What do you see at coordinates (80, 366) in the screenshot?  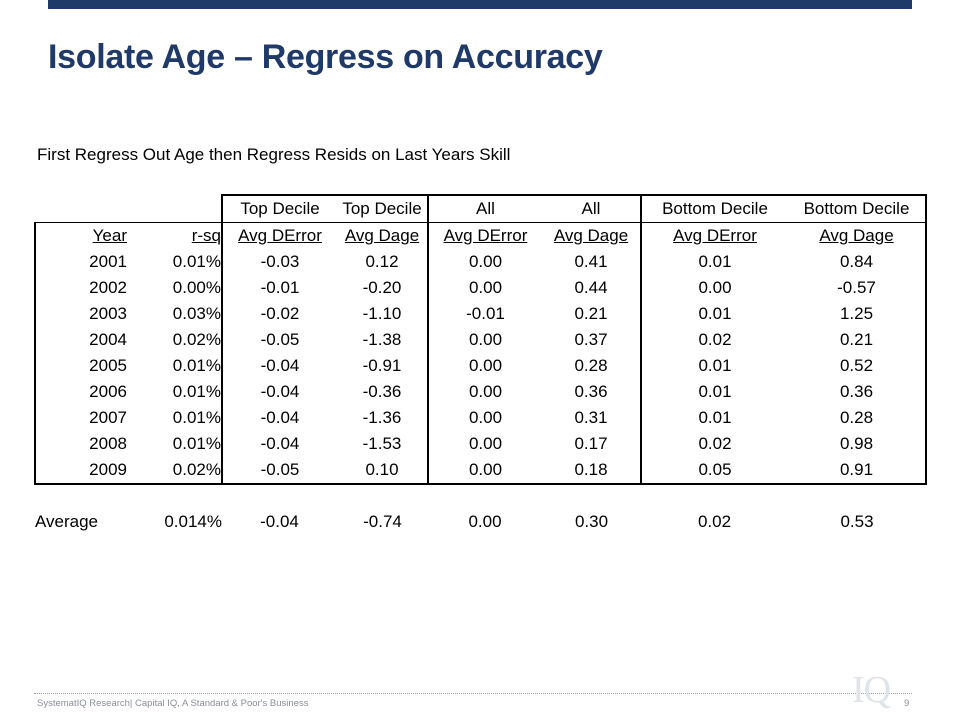 I see `table-cell: 2005` at bounding box center [80, 366].